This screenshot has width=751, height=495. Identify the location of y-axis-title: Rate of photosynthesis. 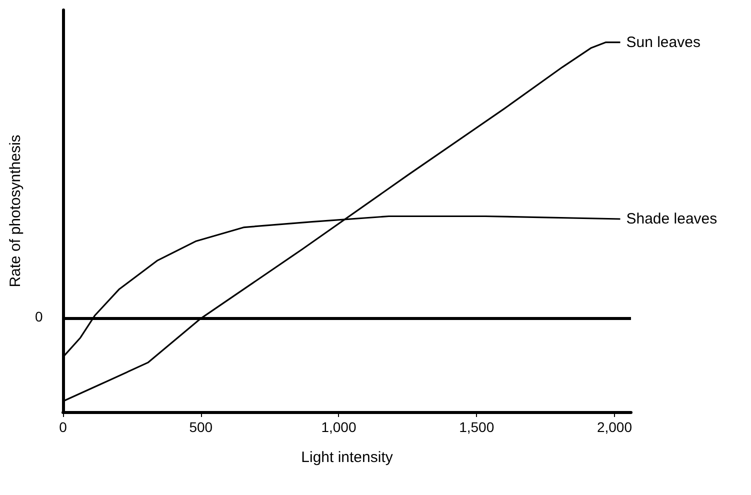
(15, 211).